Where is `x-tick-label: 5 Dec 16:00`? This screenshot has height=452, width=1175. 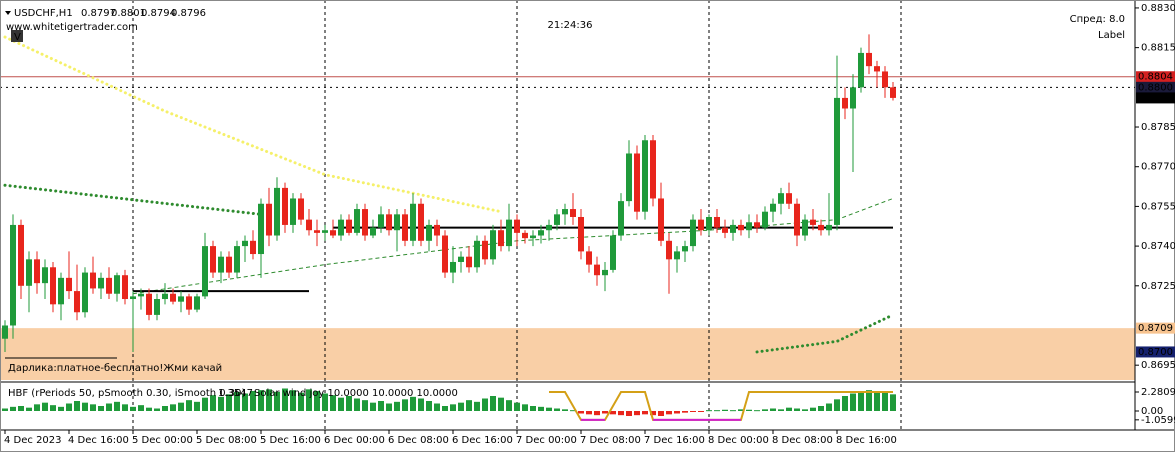
x-tick-label: 5 Dec 16:00 is located at coordinates (290, 440).